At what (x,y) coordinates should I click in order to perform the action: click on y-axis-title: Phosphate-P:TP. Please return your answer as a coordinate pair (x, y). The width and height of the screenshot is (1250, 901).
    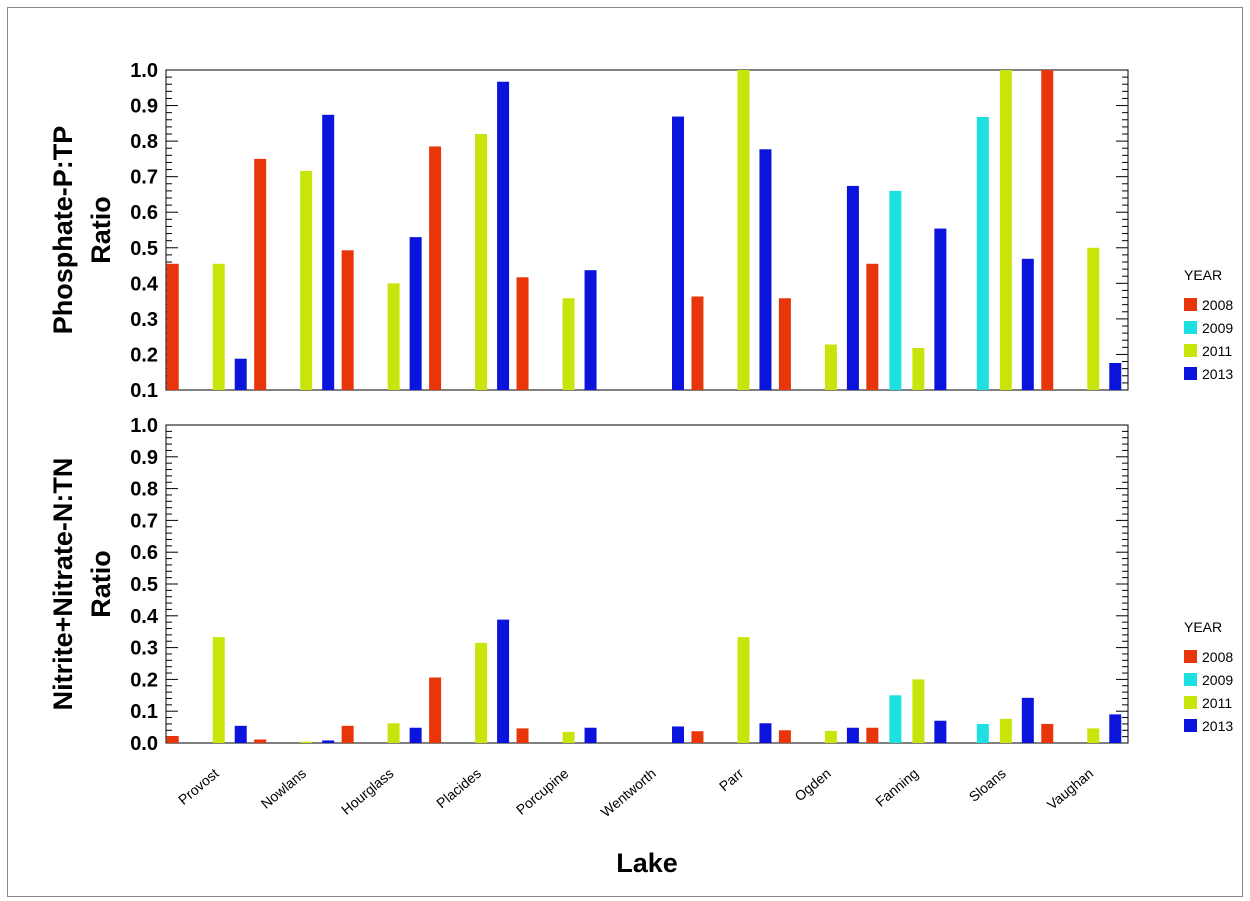
    Looking at the image, I should click on (63, 230).